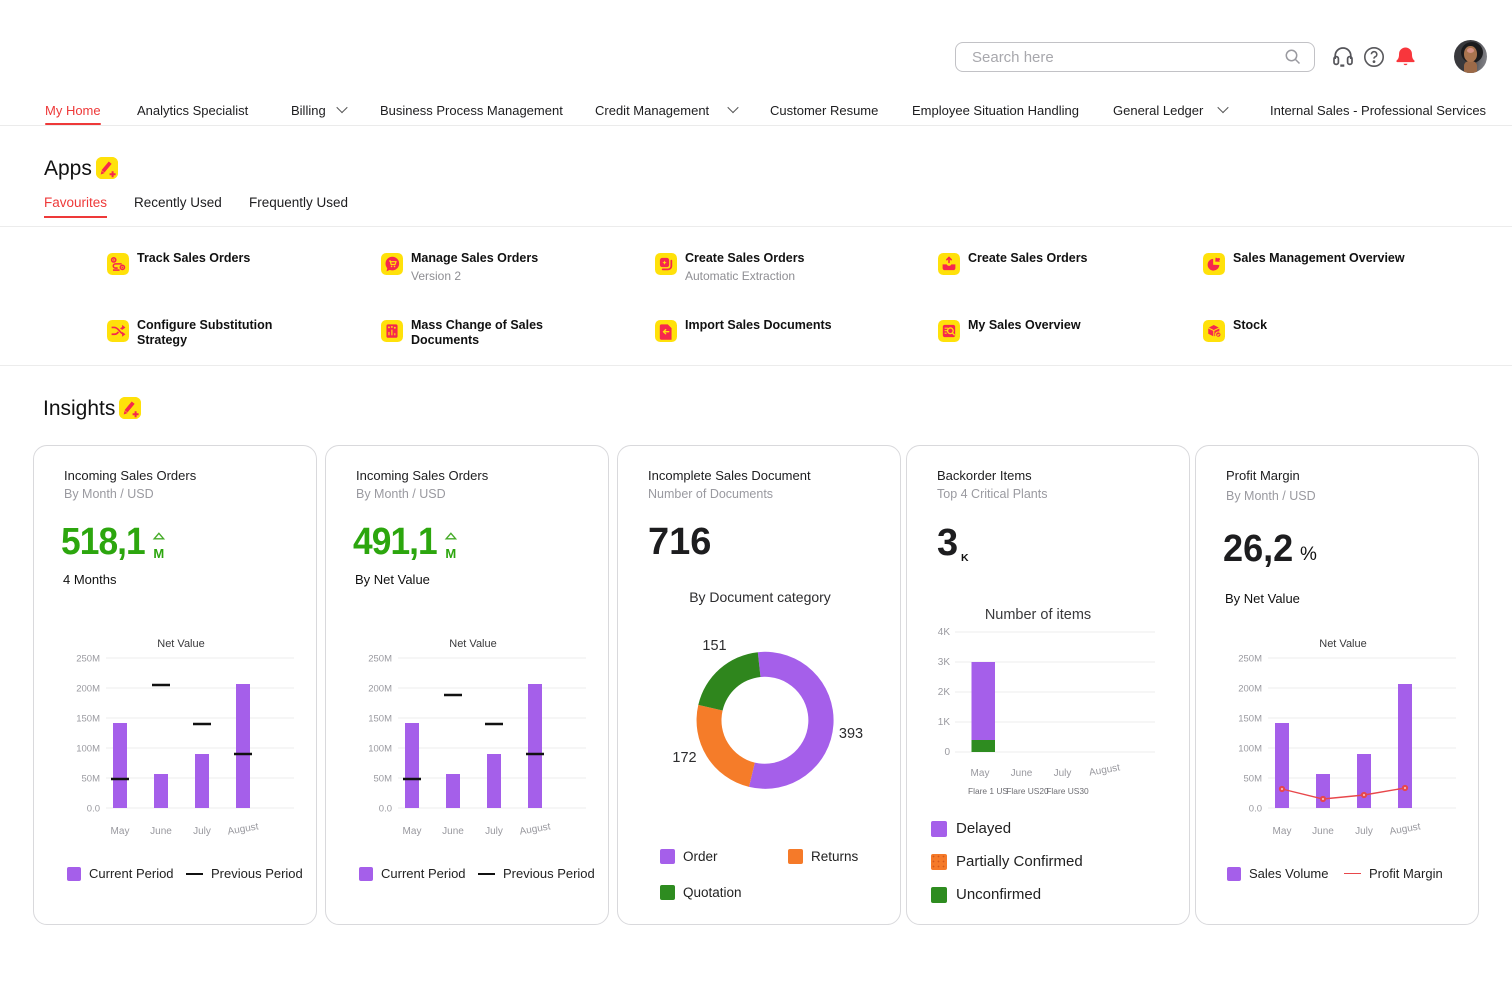 The image size is (1512, 982). I want to click on svg-text: Flare US20, so click(1027, 791).